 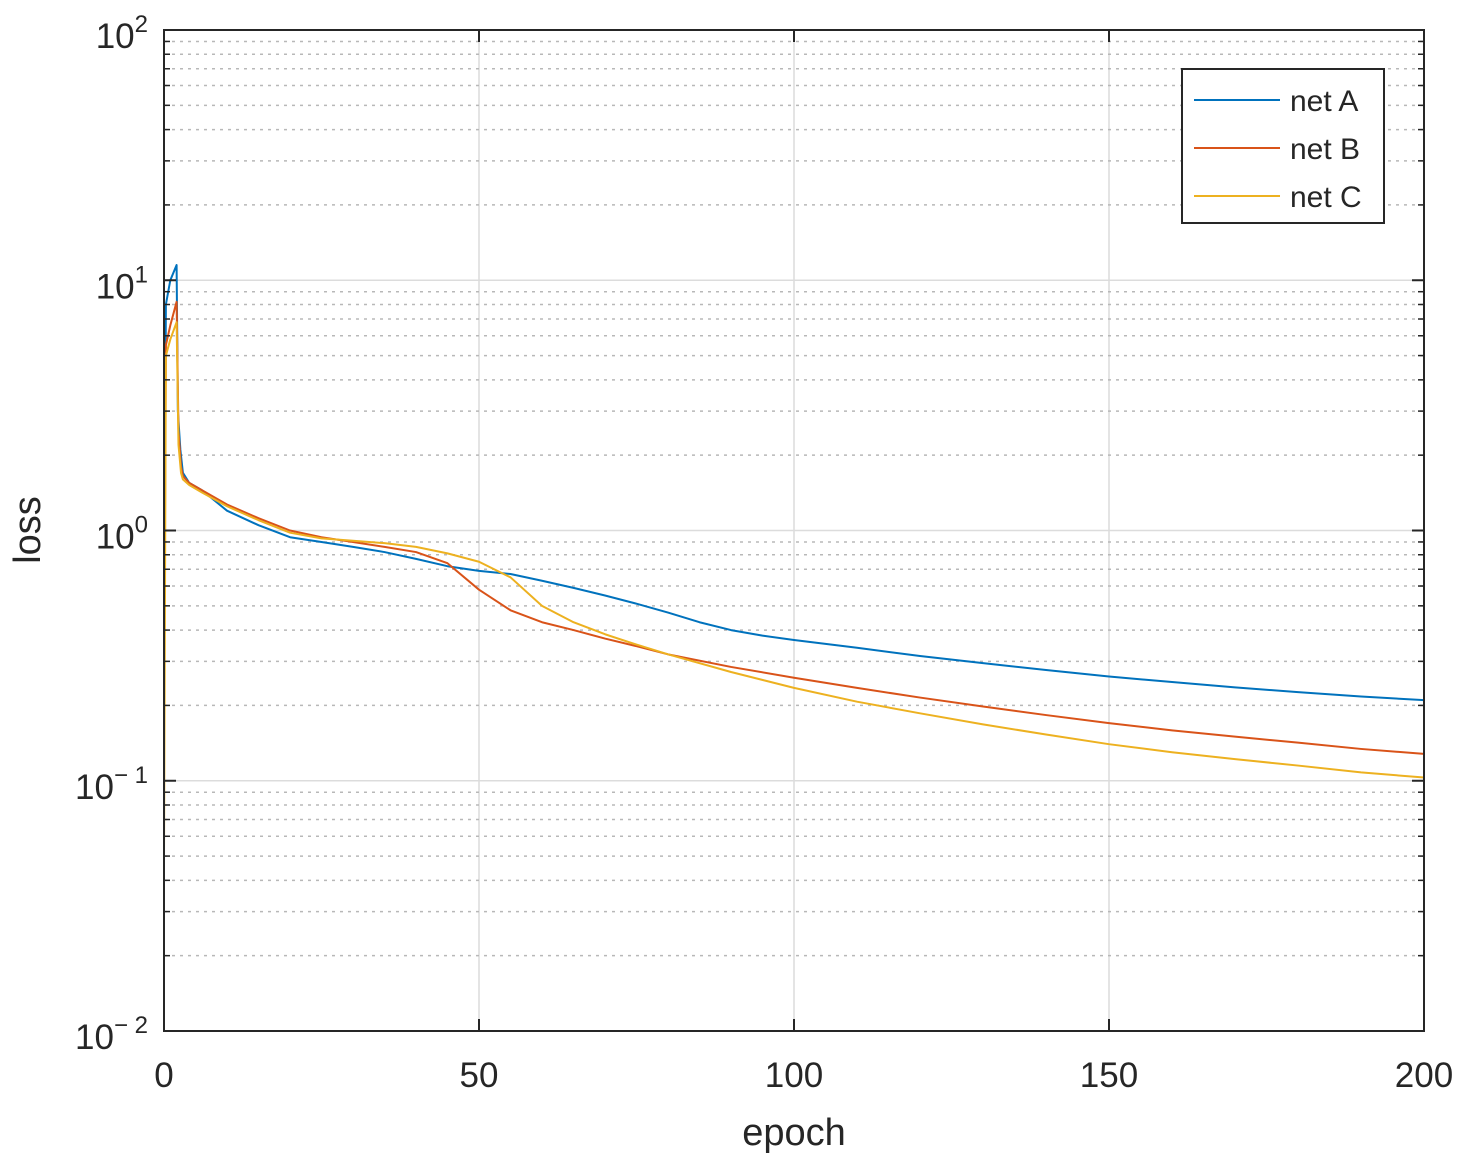 I want to click on x-tick-label: 100, so click(x=794, y=1075).